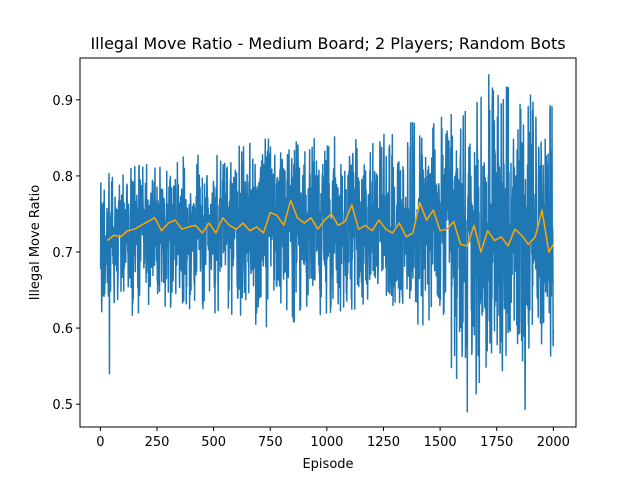 The width and height of the screenshot is (640, 480). Describe the element at coordinates (100, 442) in the screenshot. I see `x-tick-label: 0` at that location.